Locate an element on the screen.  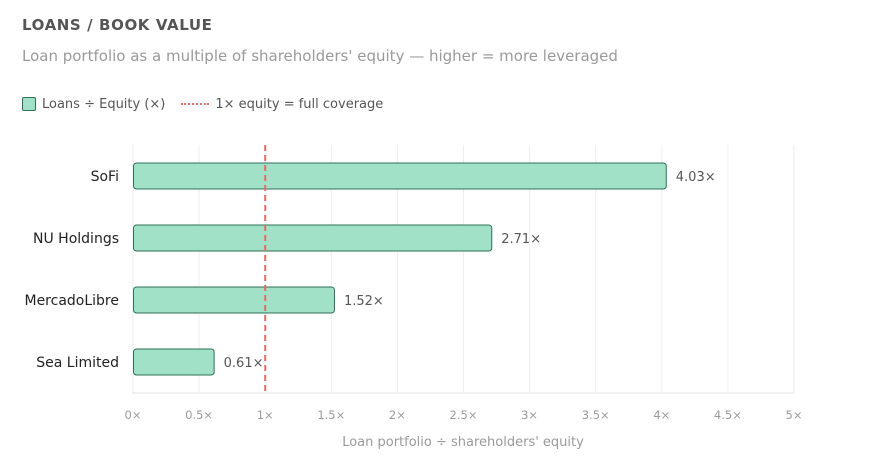
x-axis-ticks: 0× 0.5× 1× 1.5× 2× 2.5× 3× 3.5× 4× 4.5× 5× is located at coordinates (464, 415).